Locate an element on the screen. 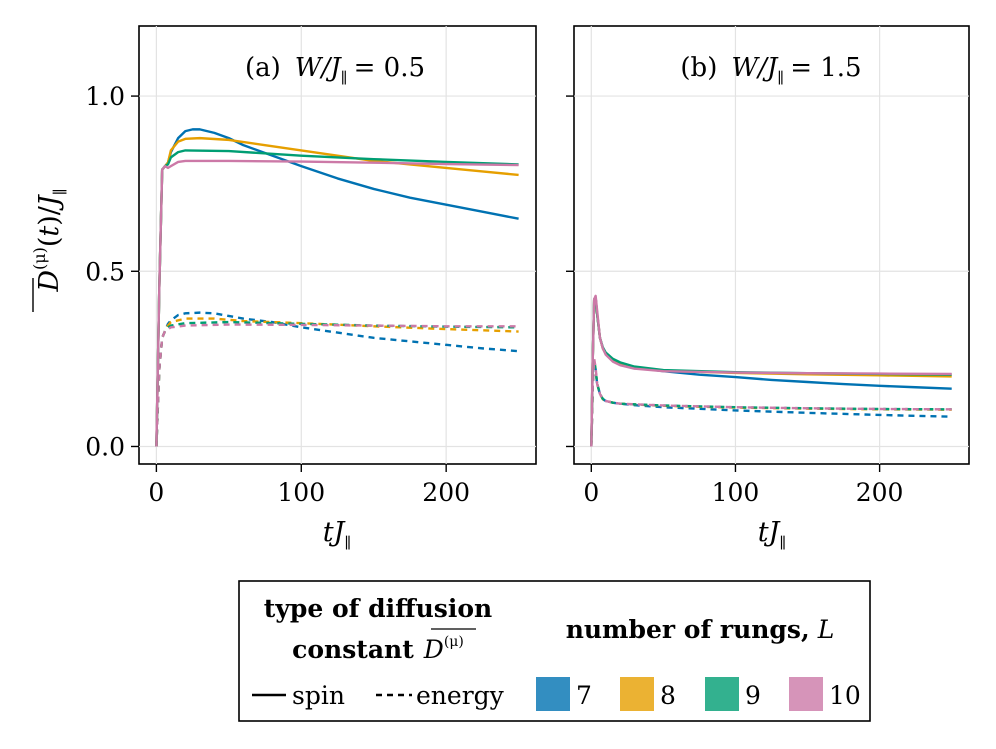 This screenshot has width=996, height=749. legend-entries: 7 8 9 10 is located at coordinates (698, 694).